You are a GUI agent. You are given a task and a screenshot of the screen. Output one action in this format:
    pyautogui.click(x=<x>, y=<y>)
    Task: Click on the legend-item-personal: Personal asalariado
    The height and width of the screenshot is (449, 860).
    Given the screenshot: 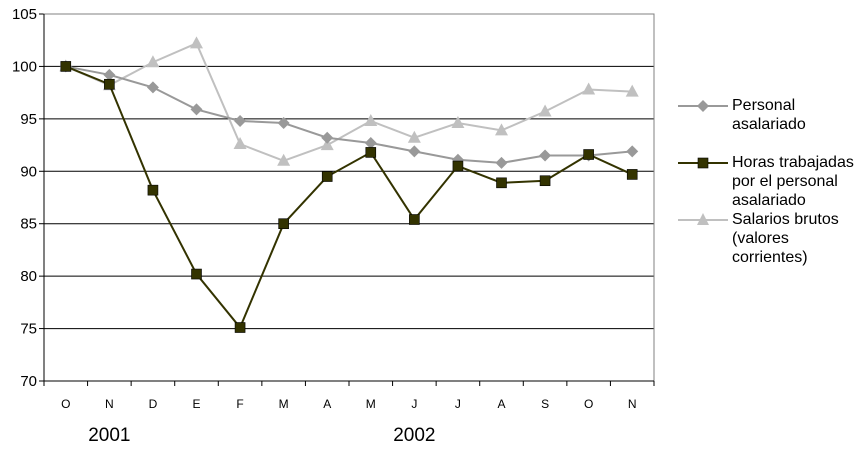 What is the action you would take?
    pyautogui.click(x=768, y=124)
    